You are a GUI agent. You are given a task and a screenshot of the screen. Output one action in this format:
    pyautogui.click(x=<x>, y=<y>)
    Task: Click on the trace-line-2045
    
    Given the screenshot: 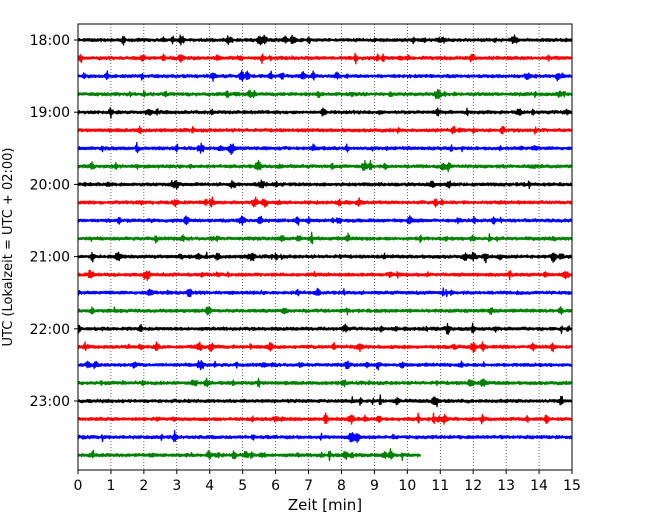 What is the action you would take?
    pyautogui.click(x=325, y=238)
    